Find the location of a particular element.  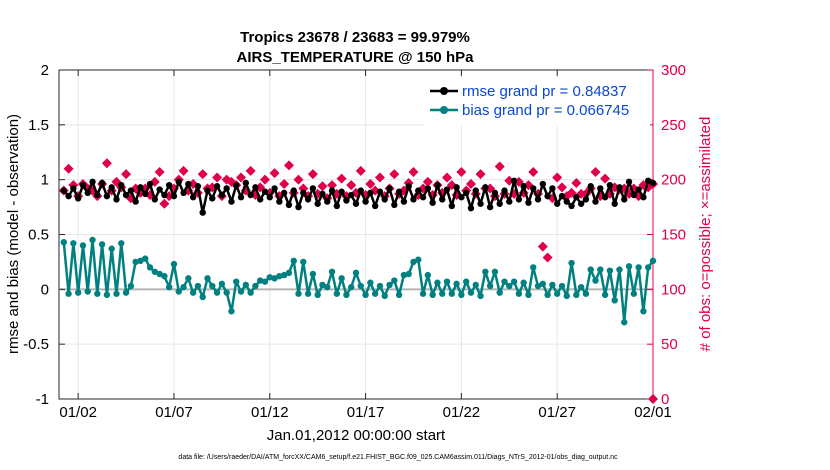

y-axis-left: 2 1.5 1 0.5 0 -0.5 -1 is located at coordinates (44, 235).